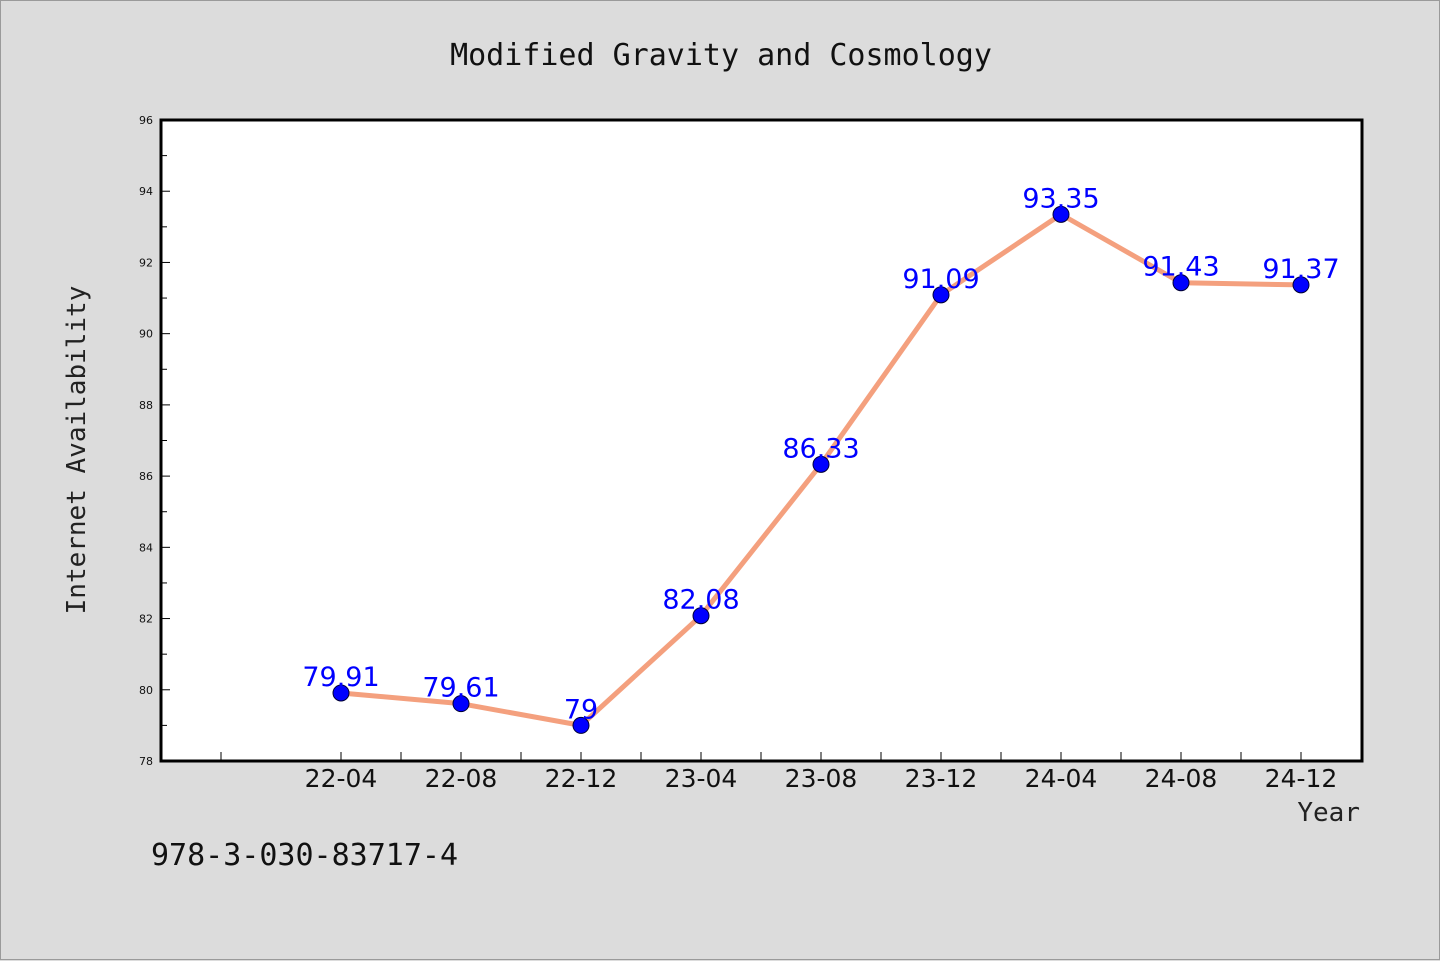 The width and height of the screenshot is (1440, 961). Describe the element at coordinates (721, 55) in the screenshot. I see `chart-title: Modified Gravity and Cosmology` at that location.